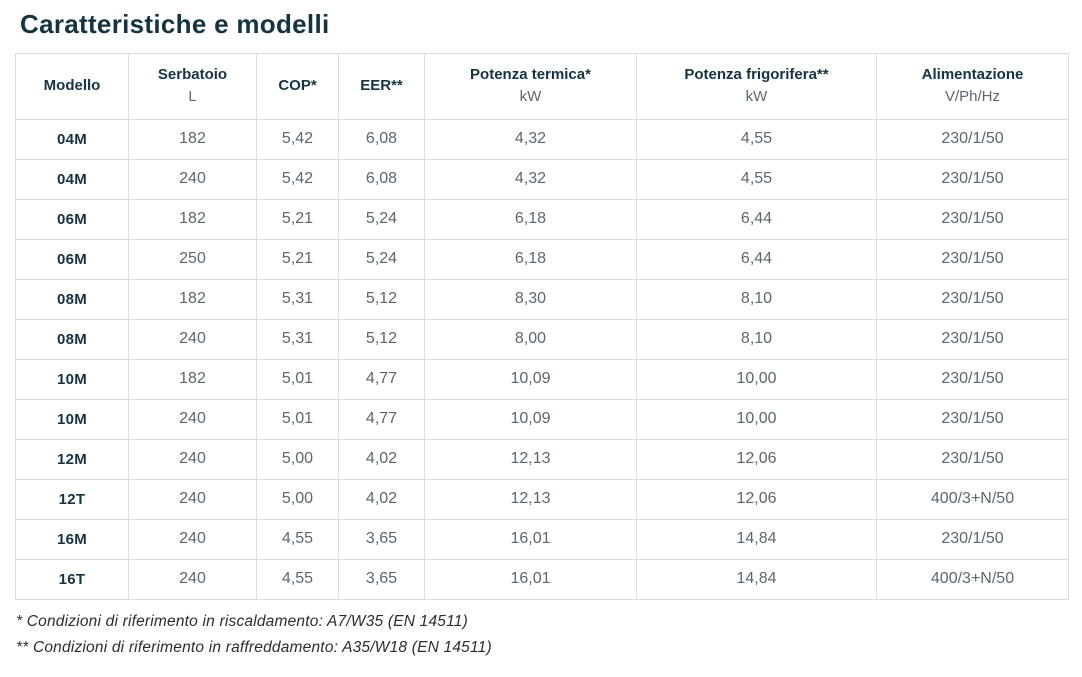 This screenshot has width=1082, height=677. I want to click on value-cell: 5,31, so click(297, 339).